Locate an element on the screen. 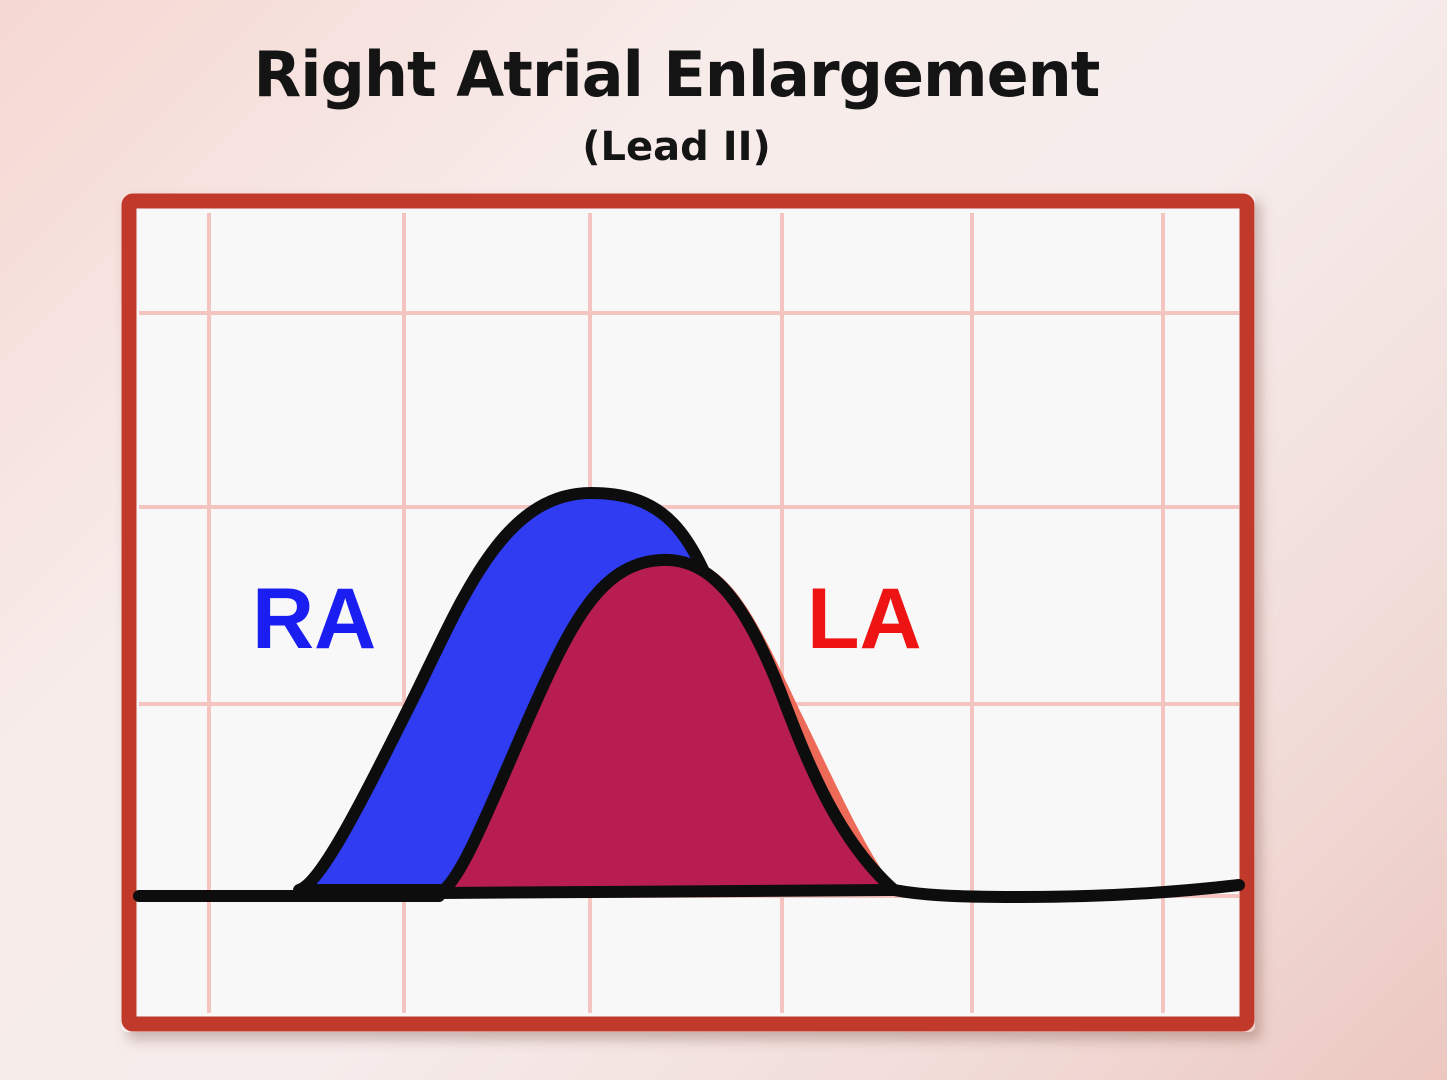  la-wave is located at coordinates (666, 726).